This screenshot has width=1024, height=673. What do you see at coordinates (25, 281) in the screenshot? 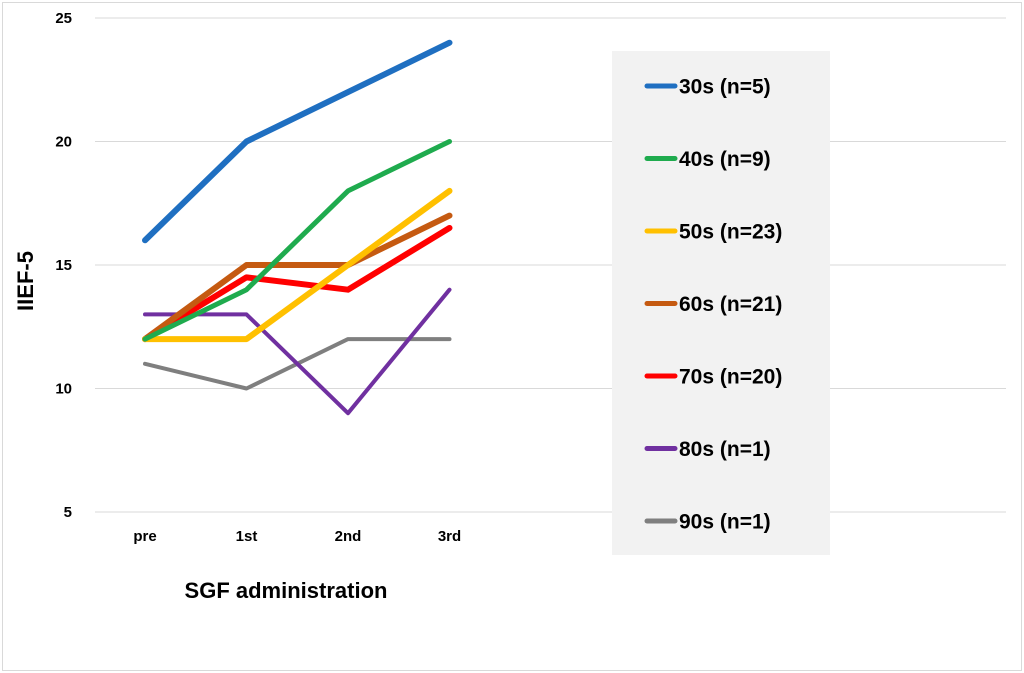
I see `y-axis-title: IIEF-5` at bounding box center [25, 281].